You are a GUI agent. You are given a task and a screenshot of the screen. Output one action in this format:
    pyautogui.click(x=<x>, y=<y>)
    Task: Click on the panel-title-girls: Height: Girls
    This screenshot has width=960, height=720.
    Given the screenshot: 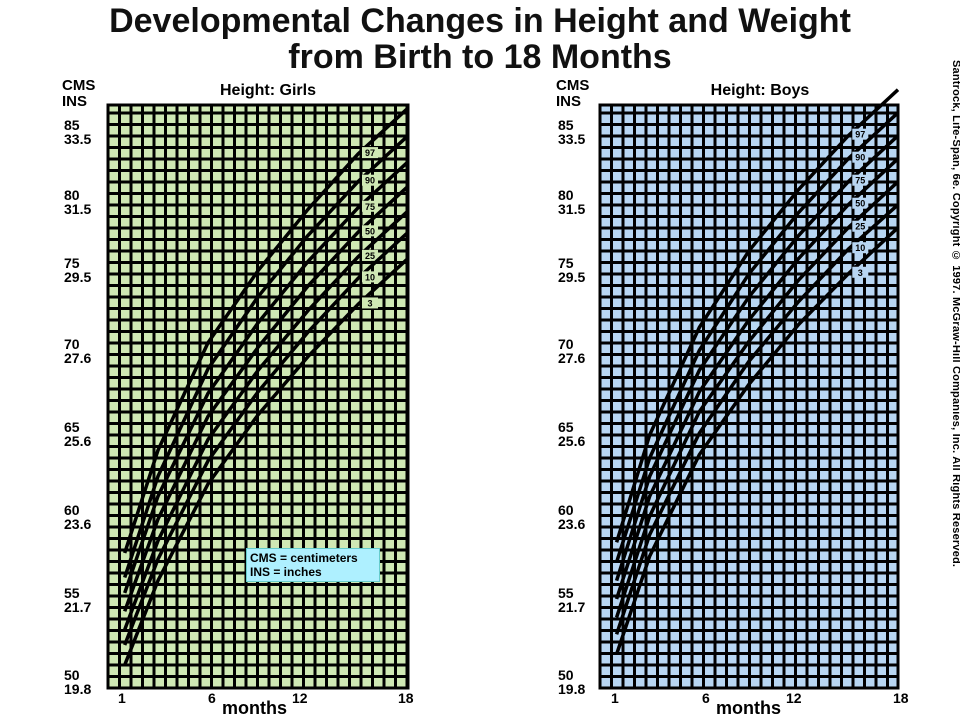 What is the action you would take?
    pyautogui.click(x=267, y=90)
    